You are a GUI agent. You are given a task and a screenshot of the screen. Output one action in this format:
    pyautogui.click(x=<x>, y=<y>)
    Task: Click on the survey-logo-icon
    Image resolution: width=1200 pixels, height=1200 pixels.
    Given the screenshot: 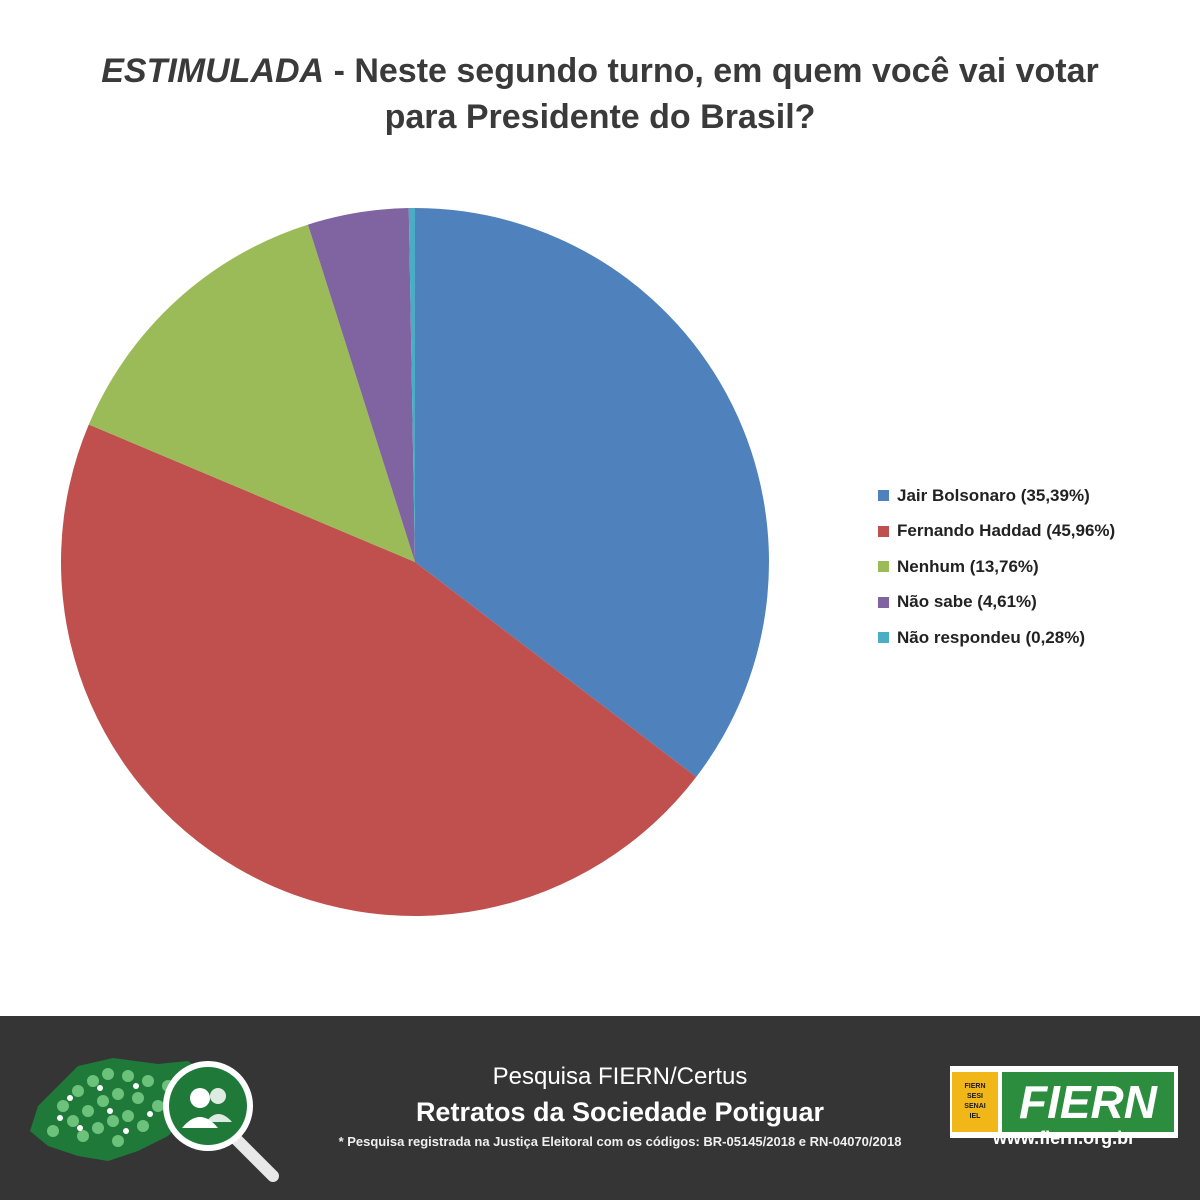 What is the action you would take?
    pyautogui.click(x=154, y=1120)
    